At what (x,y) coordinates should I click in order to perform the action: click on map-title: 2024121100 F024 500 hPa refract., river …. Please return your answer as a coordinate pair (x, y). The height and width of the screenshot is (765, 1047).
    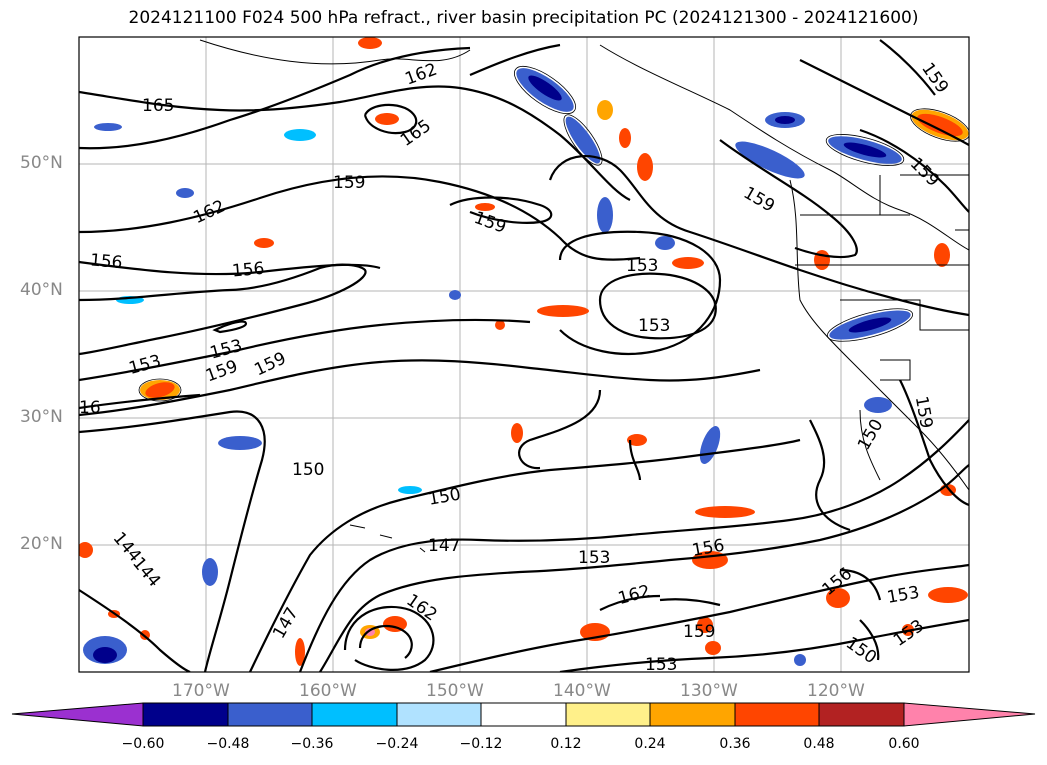
    Looking at the image, I should click on (523, 18).